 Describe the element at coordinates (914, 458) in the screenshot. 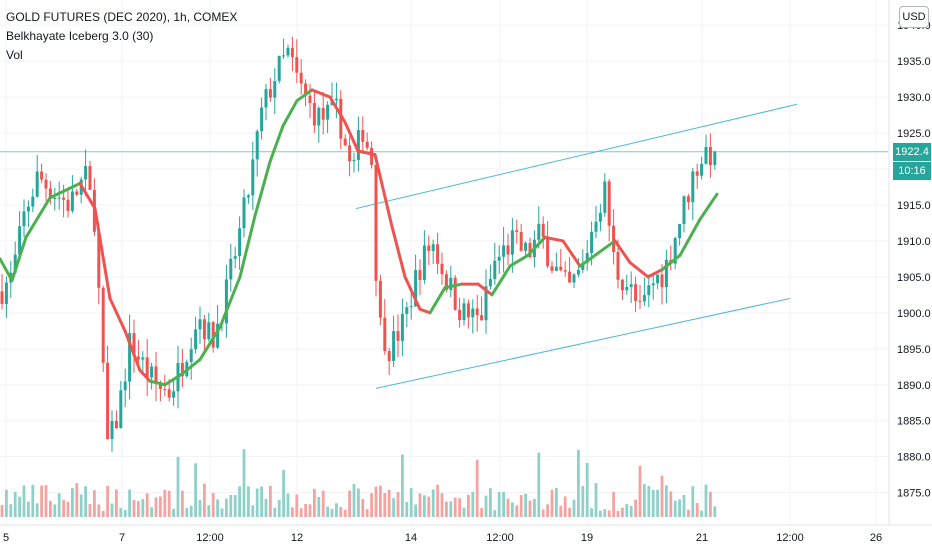

I see `price-tick-label: 1880.0` at that location.